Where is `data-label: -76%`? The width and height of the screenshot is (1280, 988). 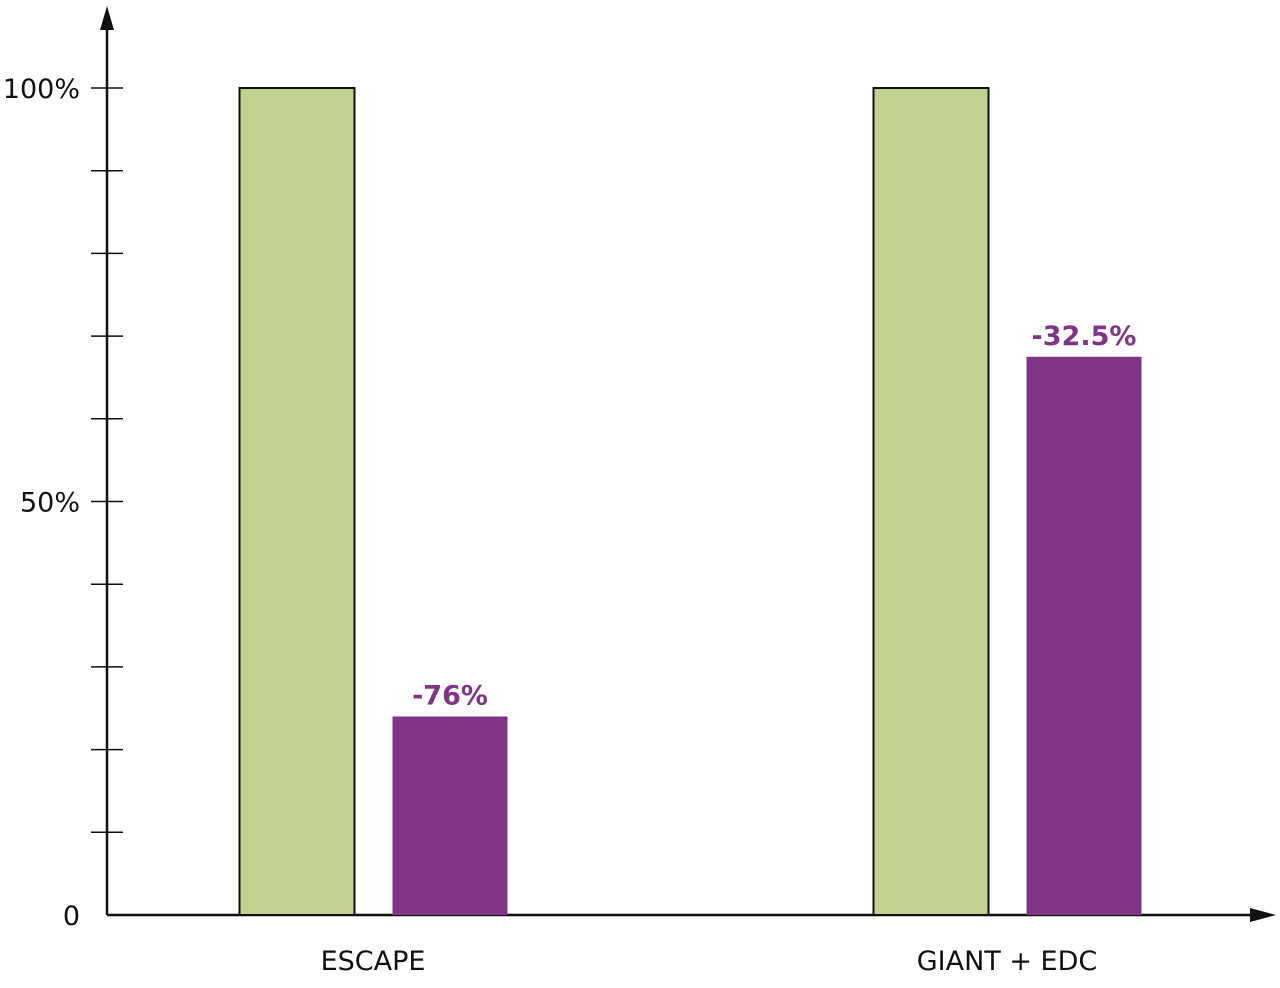
data-label: -76% is located at coordinates (450, 696).